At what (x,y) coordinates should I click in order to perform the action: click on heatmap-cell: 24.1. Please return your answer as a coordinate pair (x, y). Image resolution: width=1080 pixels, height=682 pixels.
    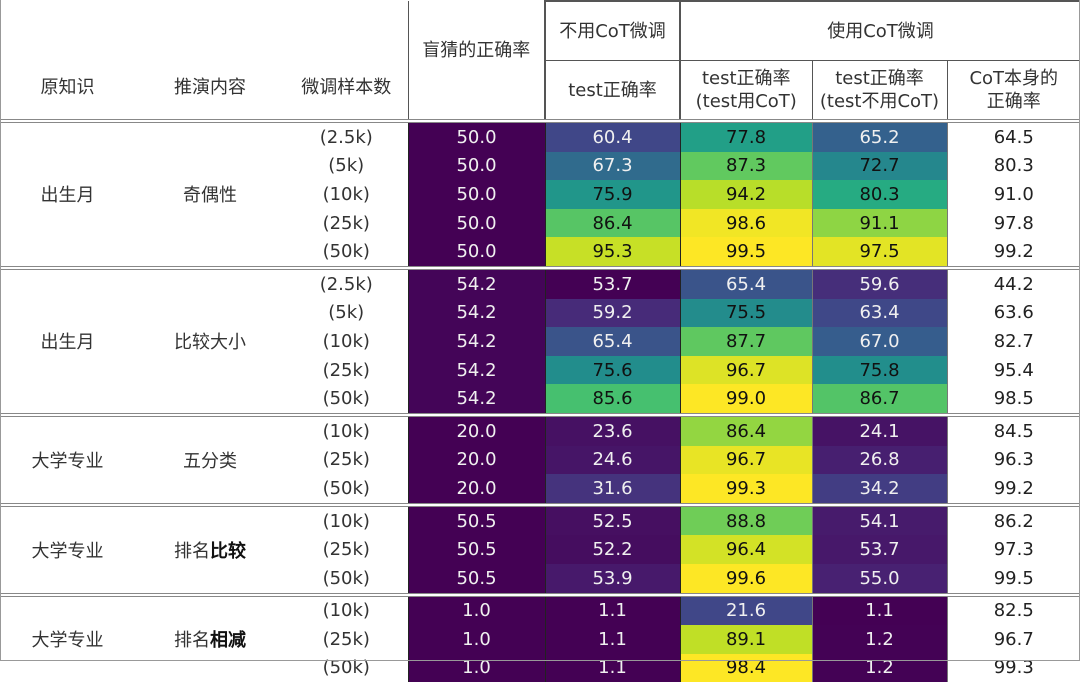
    Looking at the image, I should click on (879, 430).